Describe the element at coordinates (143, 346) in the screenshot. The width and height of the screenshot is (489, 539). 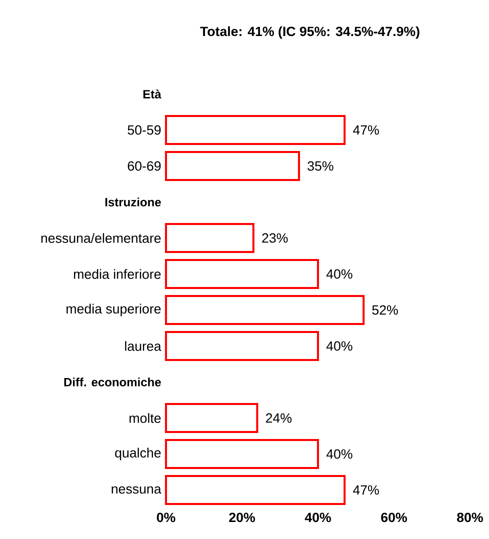
I see `y-tick-label: laurea` at that location.